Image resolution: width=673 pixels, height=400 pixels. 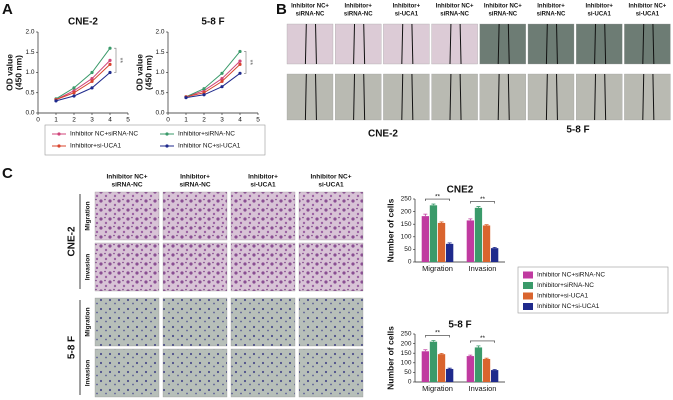 I want to click on y-tick-label: 200, so click(x=406, y=343).